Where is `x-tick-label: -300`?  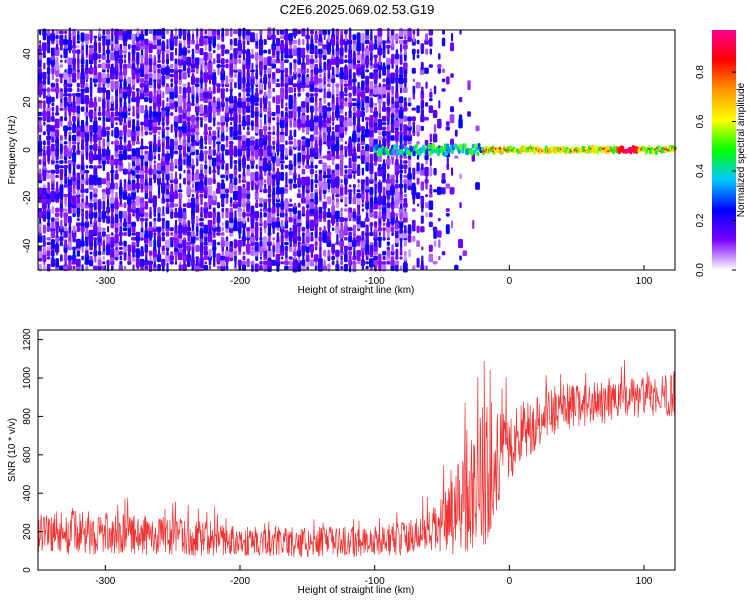
x-tick-label: -300 is located at coordinates (105, 281).